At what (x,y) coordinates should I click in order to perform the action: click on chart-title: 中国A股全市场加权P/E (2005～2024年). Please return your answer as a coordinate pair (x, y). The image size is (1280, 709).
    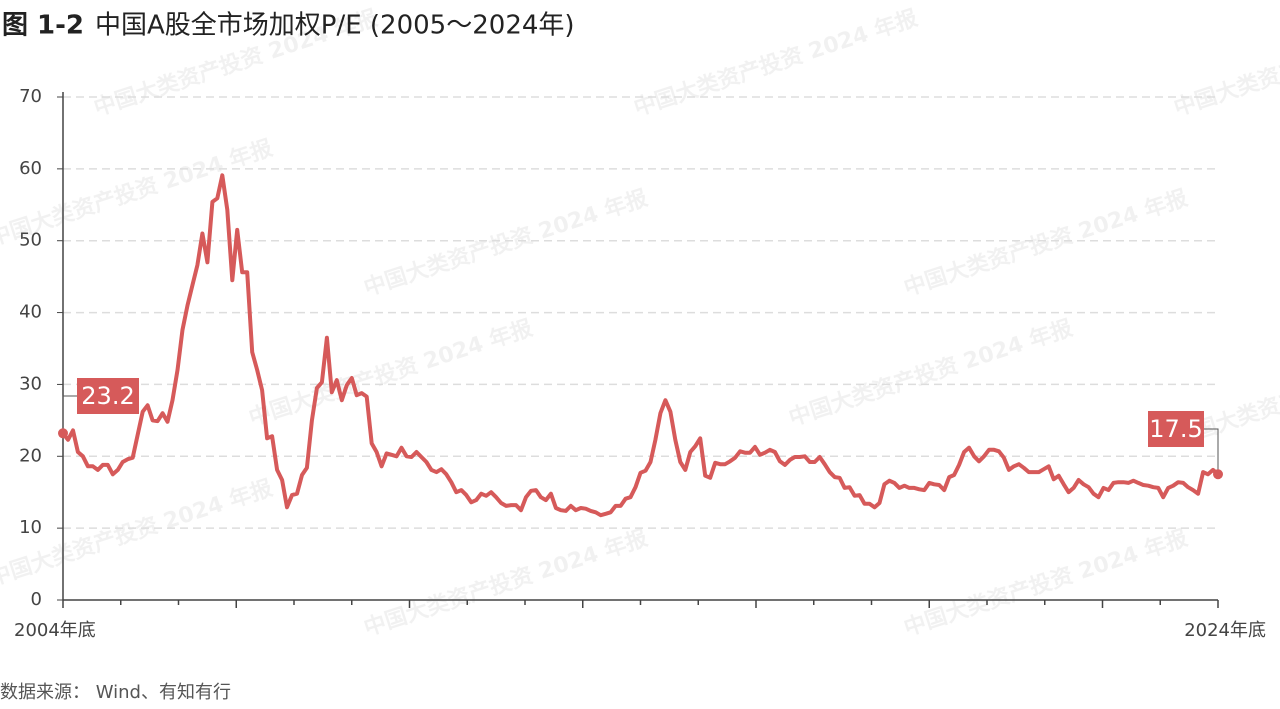
    Looking at the image, I should click on (335, 26).